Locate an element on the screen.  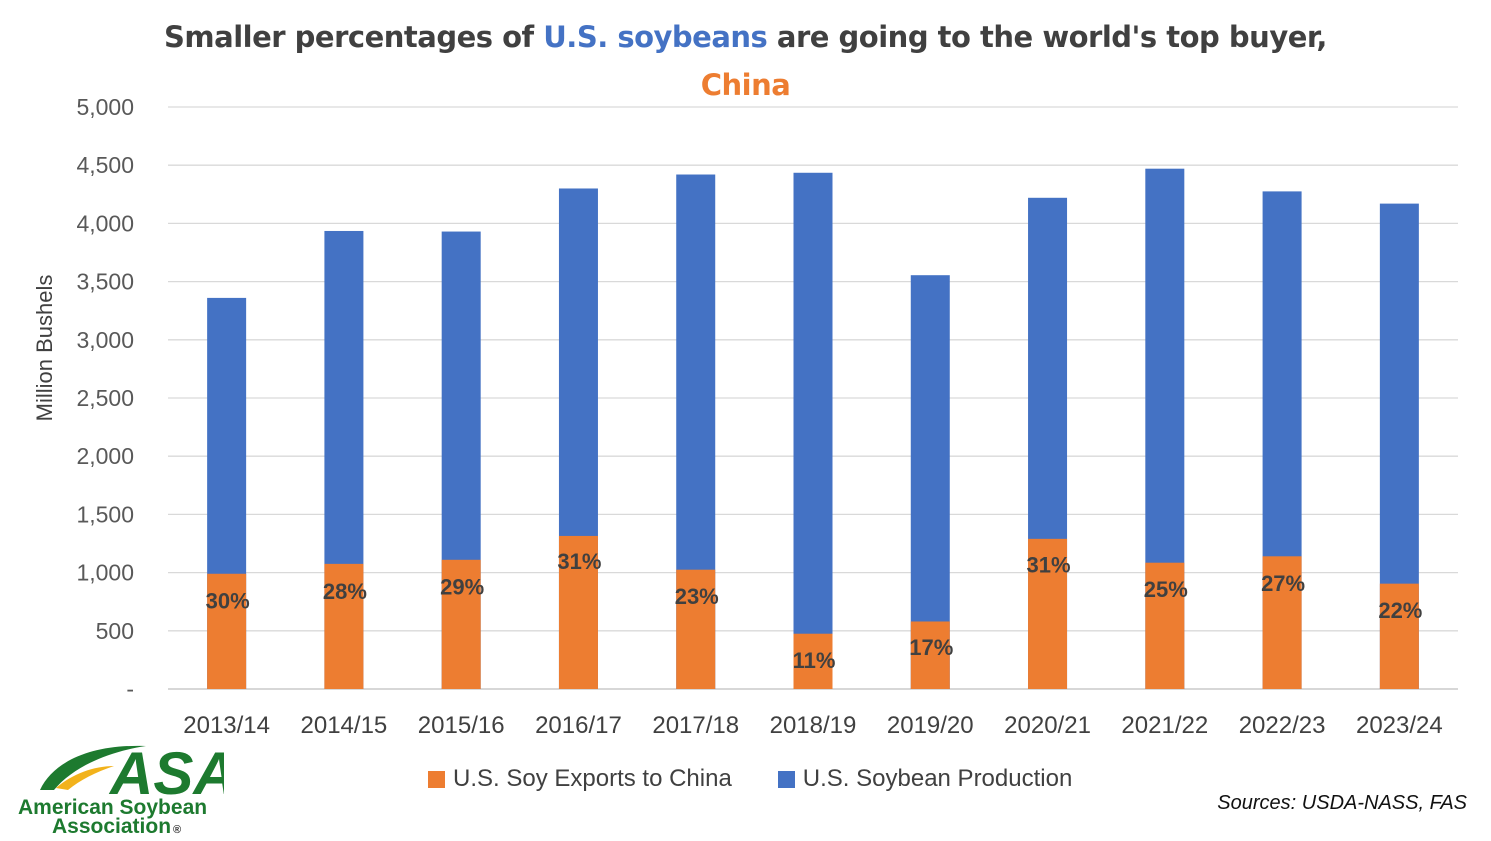
y-tick-label: 500 is located at coordinates (115, 631).